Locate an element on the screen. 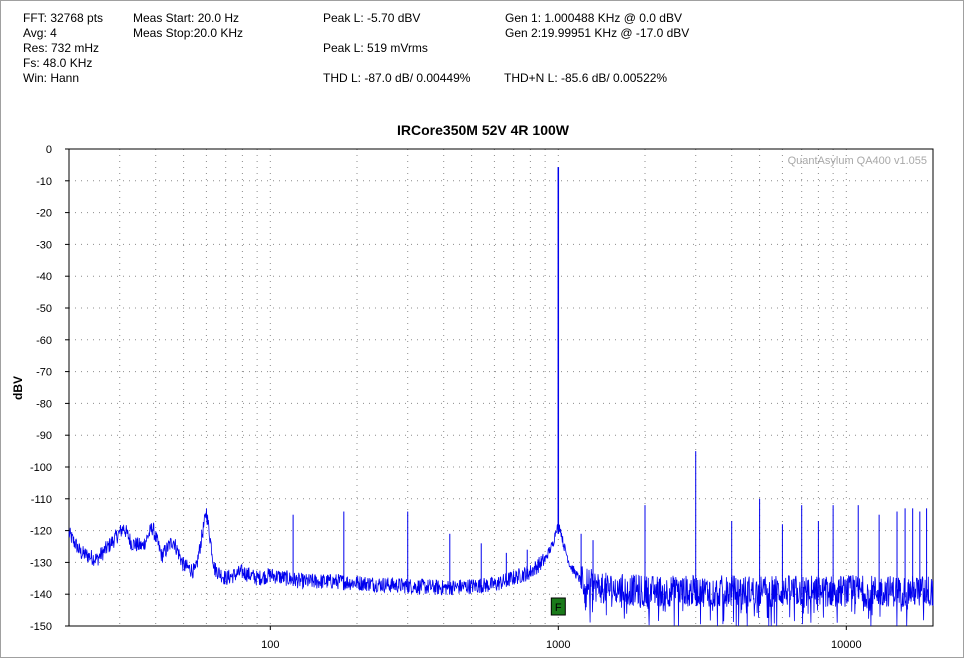  marker-label: F is located at coordinates (558, 608).